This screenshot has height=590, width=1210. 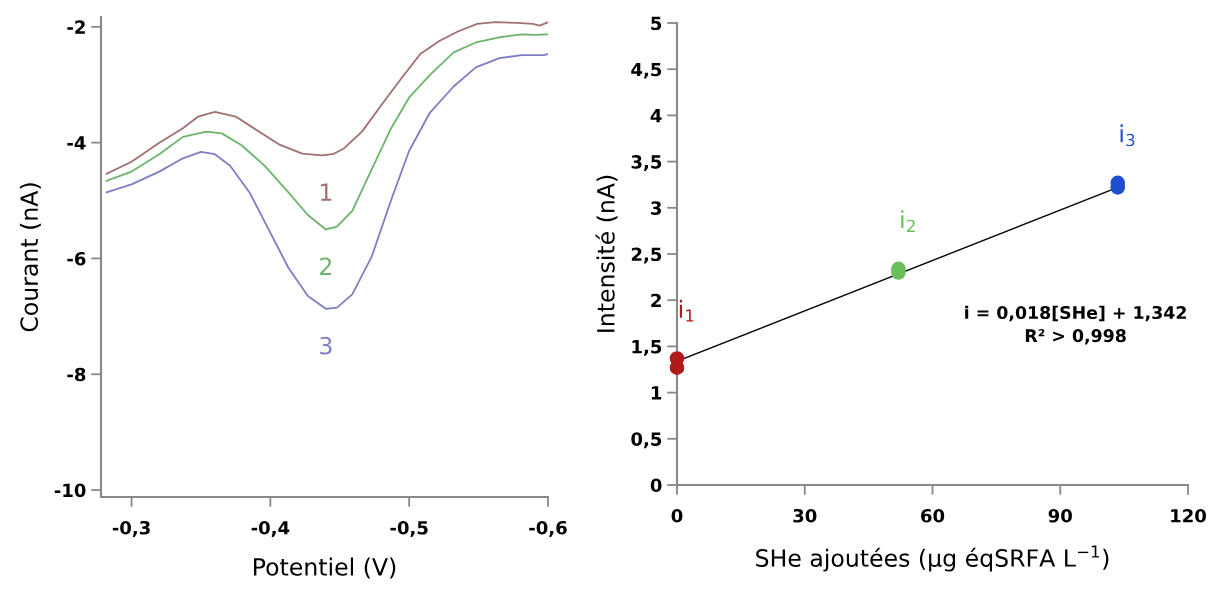 I want to click on x-tick-label: 120, so click(x=1188, y=515).